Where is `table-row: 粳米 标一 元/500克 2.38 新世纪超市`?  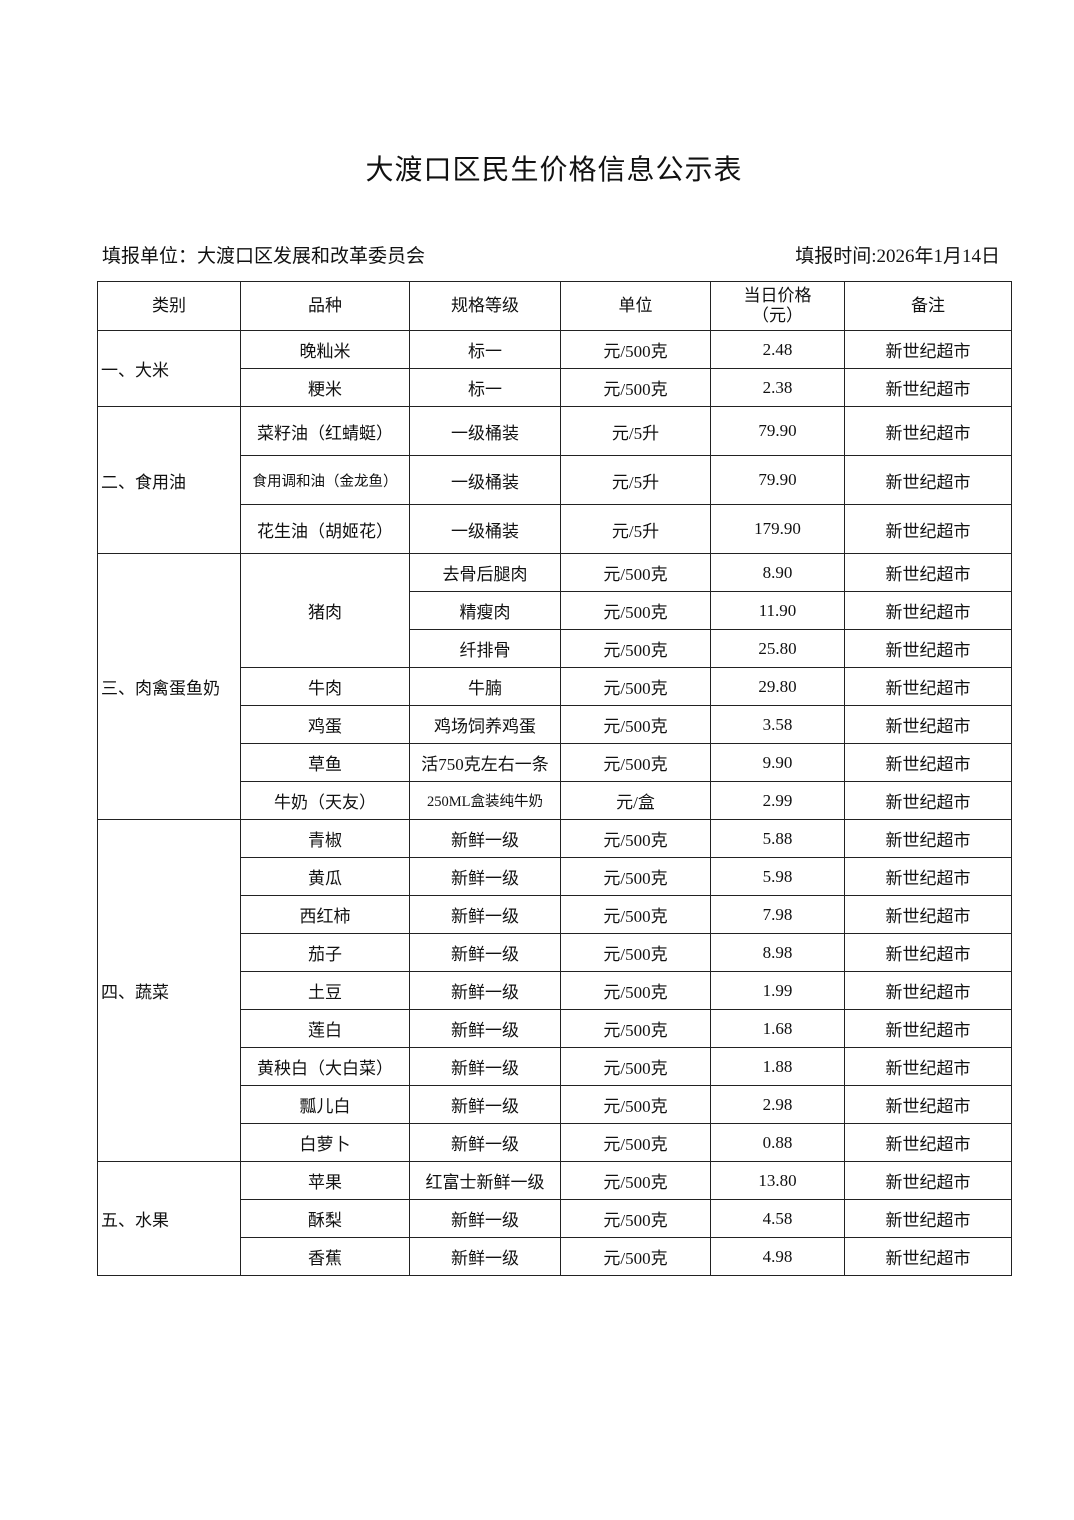 table-row: 粳米 标一 元/500克 2.38 新世纪超市 is located at coordinates (555, 387).